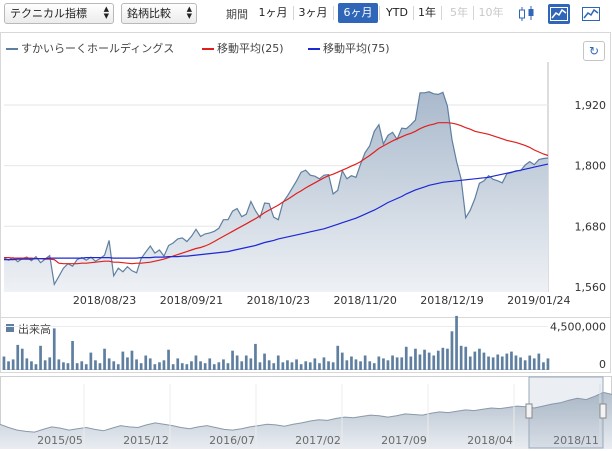  I want to click on compare-stock-select: 銘柄比較 ▲ ▼, so click(159, 13).